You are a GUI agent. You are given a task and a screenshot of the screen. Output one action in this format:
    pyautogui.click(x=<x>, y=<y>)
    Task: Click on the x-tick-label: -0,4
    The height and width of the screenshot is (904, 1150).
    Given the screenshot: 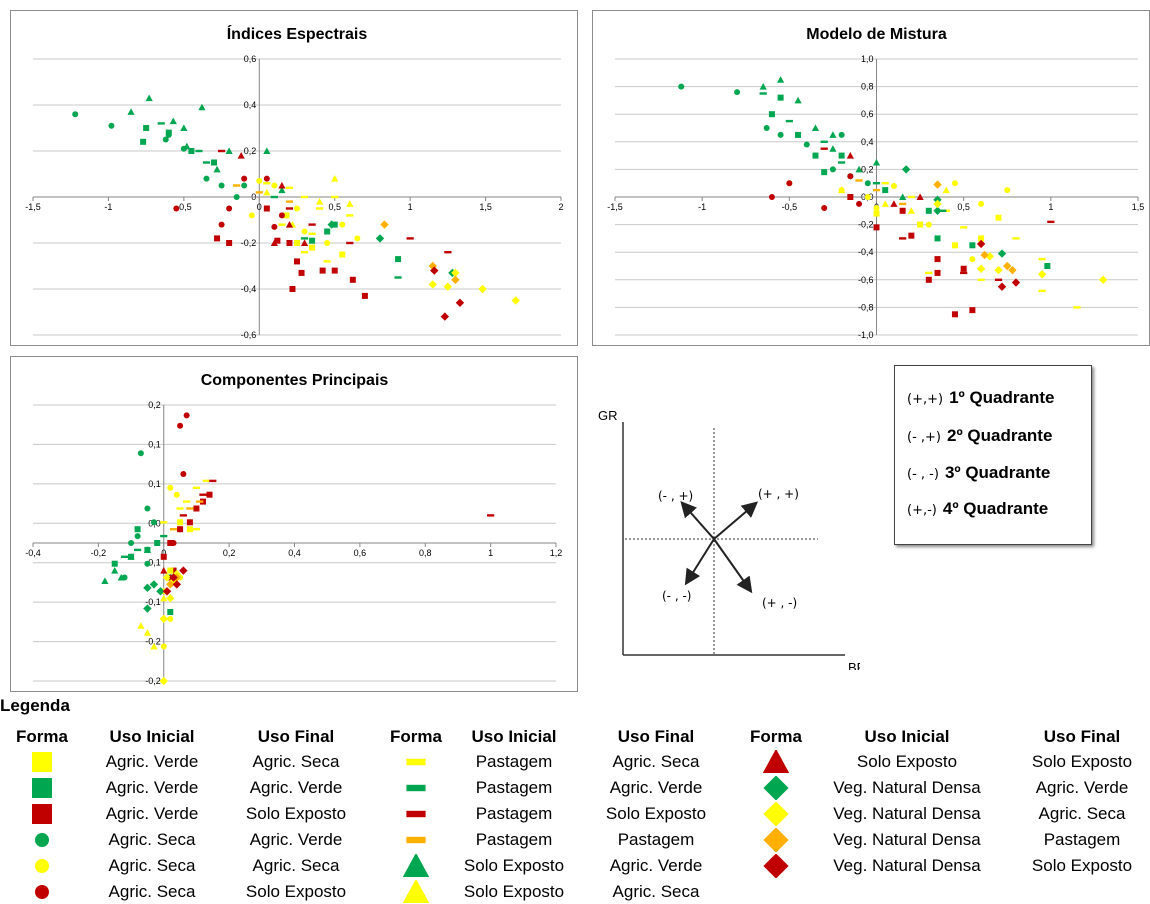 What is the action you would take?
    pyautogui.click(x=33, y=553)
    